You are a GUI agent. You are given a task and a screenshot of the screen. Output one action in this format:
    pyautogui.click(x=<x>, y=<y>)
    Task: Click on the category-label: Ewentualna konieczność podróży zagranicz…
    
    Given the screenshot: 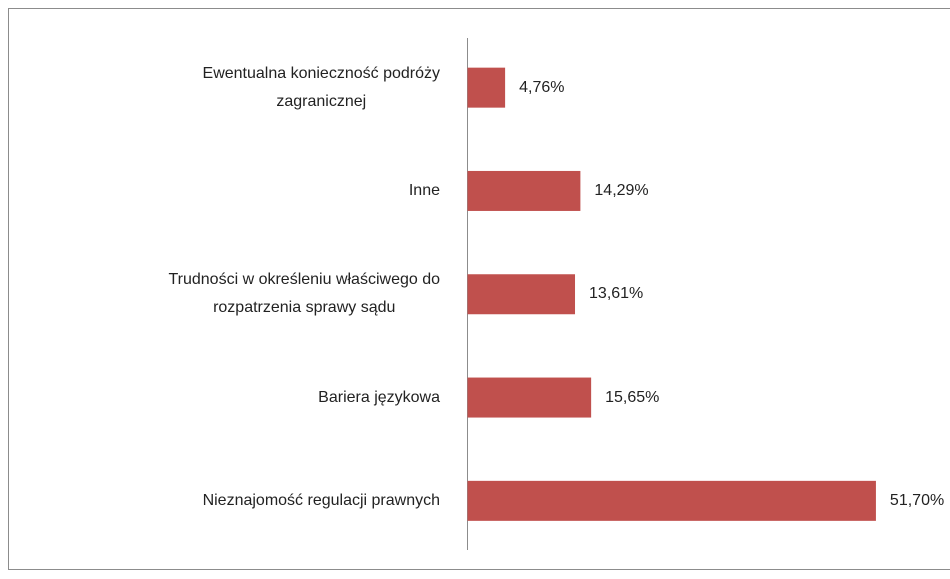 What is the action you would take?
    pyautogui.click(x=220, y=88)
    